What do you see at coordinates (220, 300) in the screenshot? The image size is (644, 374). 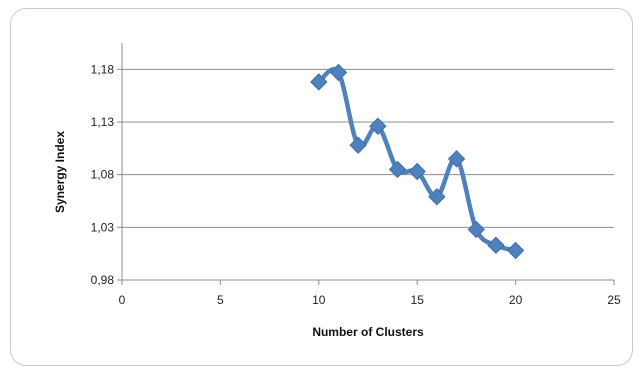 I see `x-tick-label: 5` at bounding box center [220, 300].